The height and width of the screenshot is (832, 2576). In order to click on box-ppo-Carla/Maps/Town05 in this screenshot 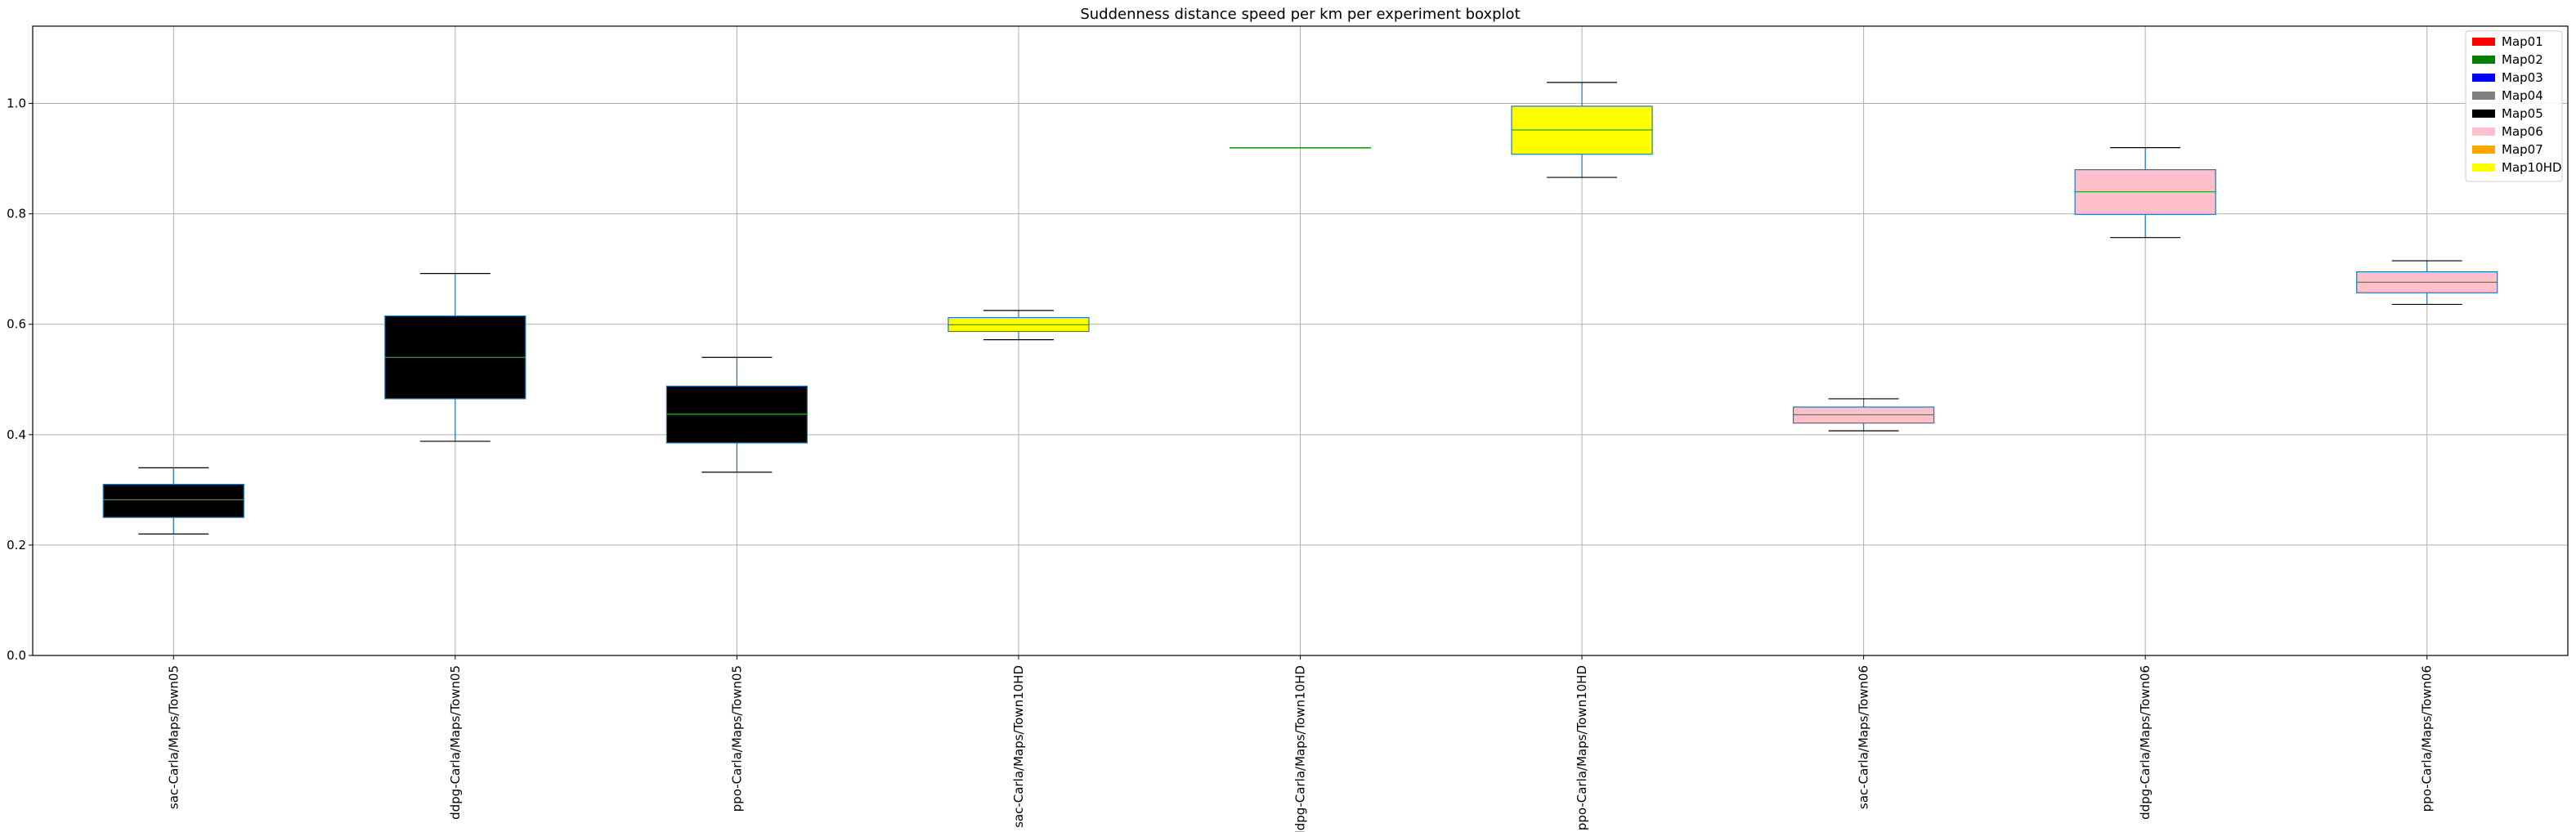, I will do `click(736, 414)`.